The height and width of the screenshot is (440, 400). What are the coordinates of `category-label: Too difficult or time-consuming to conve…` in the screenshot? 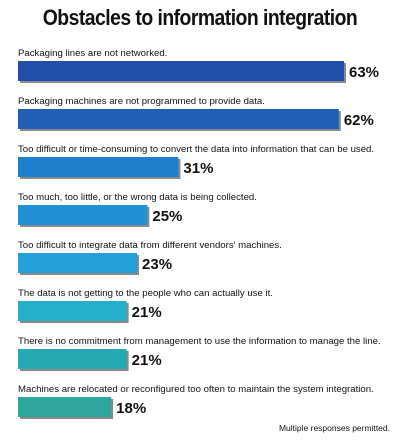 It's located at (196, 149).